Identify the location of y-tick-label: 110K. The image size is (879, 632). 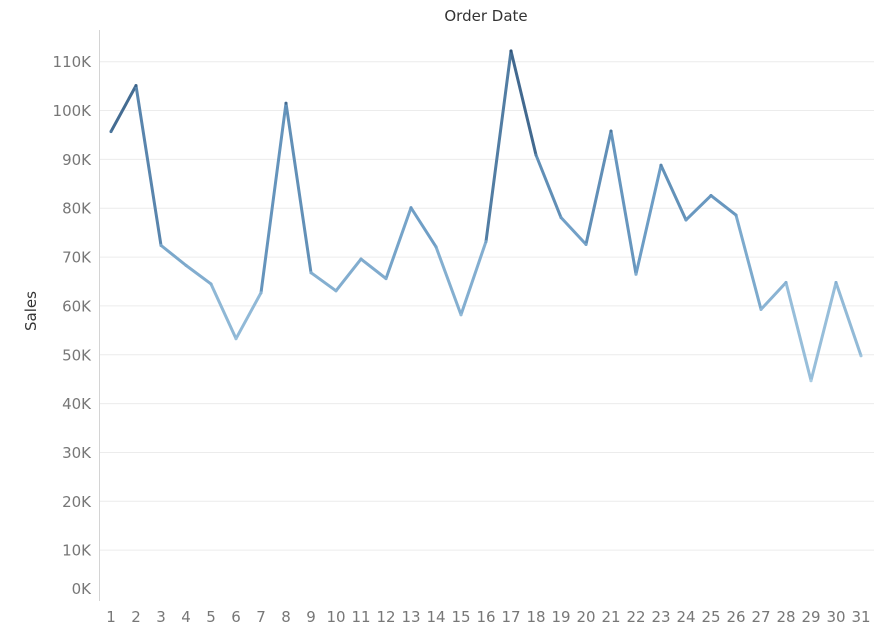
(73, 62).